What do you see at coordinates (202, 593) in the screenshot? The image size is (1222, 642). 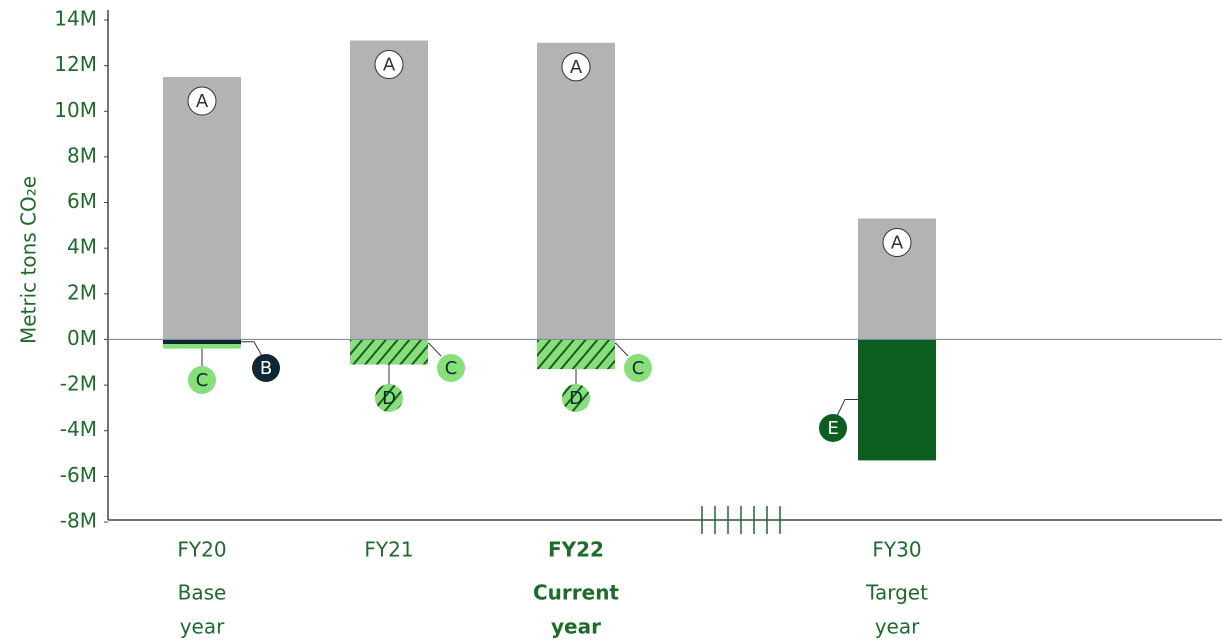 I see `x-sublabel: Base` at bounding box center [202, 593].